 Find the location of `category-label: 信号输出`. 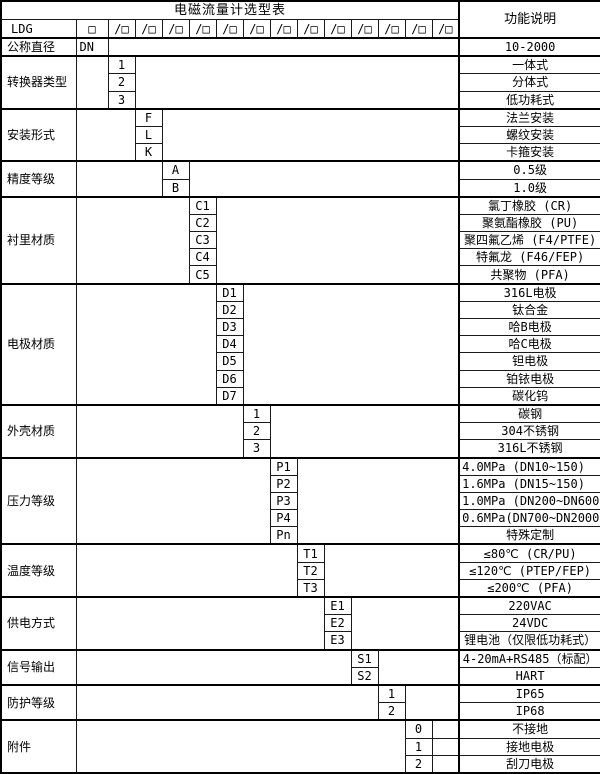

category-label: 信号输出 is located at coordinates (38, 667).